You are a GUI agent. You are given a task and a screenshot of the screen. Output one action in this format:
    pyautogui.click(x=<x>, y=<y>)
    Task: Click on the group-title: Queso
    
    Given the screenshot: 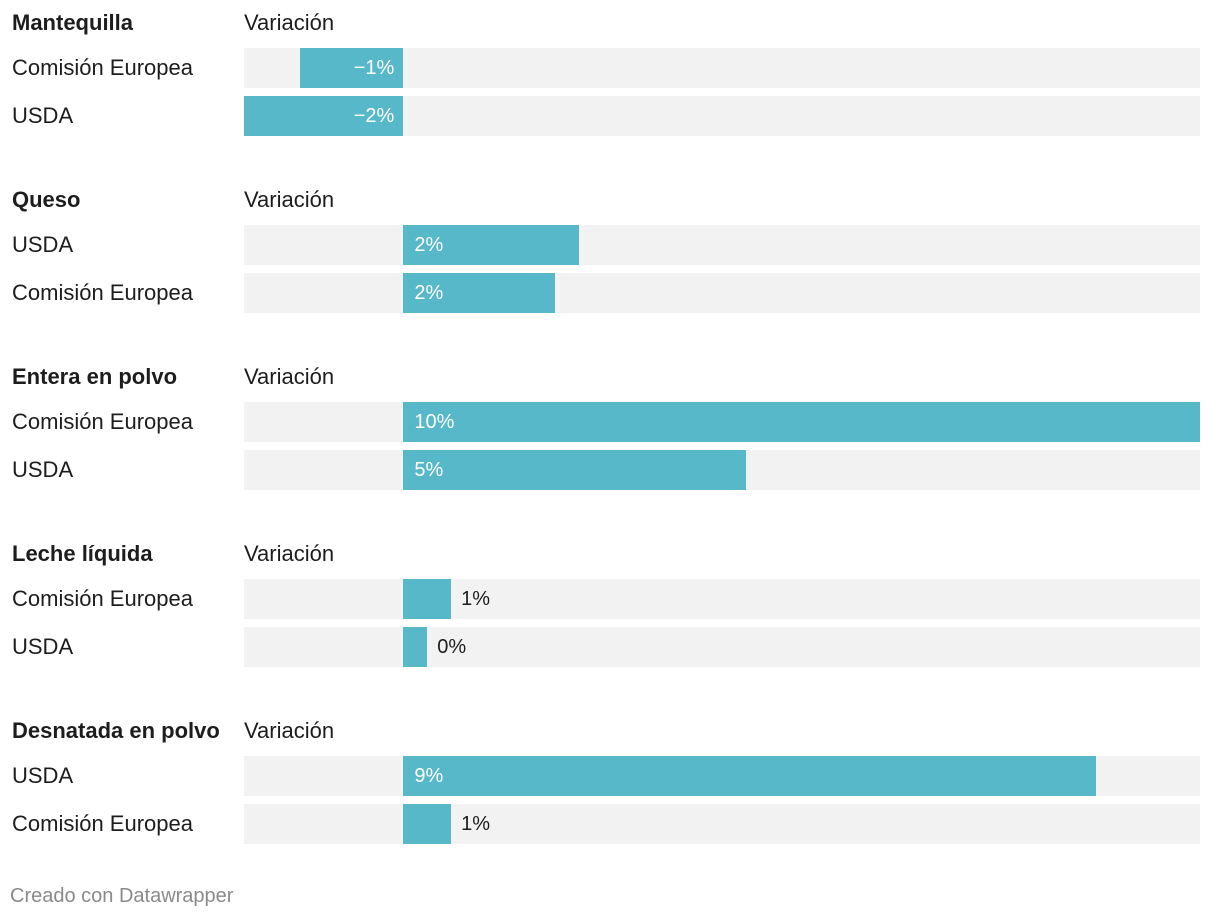 What is the action you would take?
    pyautogui.click(x=46, y=199)
    